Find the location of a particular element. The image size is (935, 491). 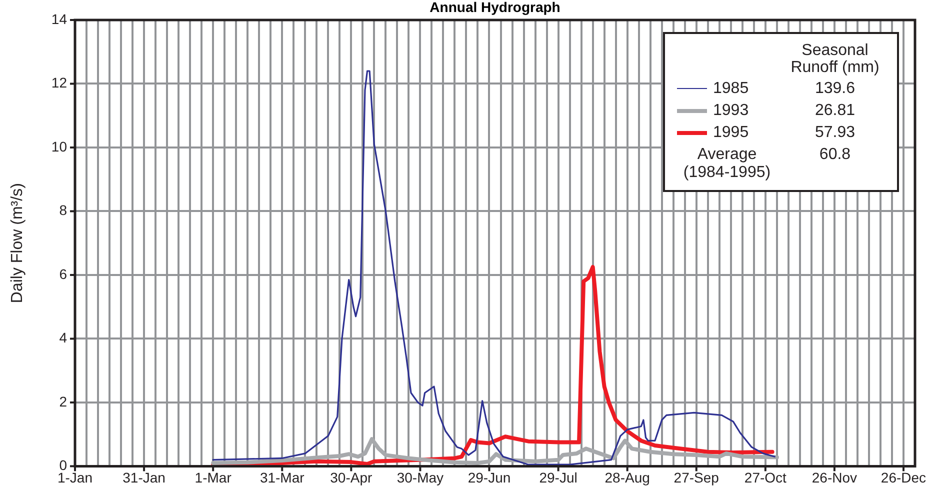

x-tick-label: 26-Nov is located at coordinates (835, 477).